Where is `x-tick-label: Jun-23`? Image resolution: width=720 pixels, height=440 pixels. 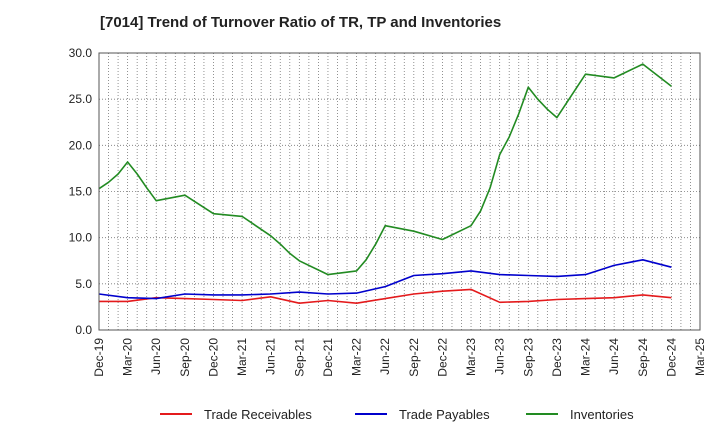 x-tick-label: Jun-23 is located at coordinates (500, 356).